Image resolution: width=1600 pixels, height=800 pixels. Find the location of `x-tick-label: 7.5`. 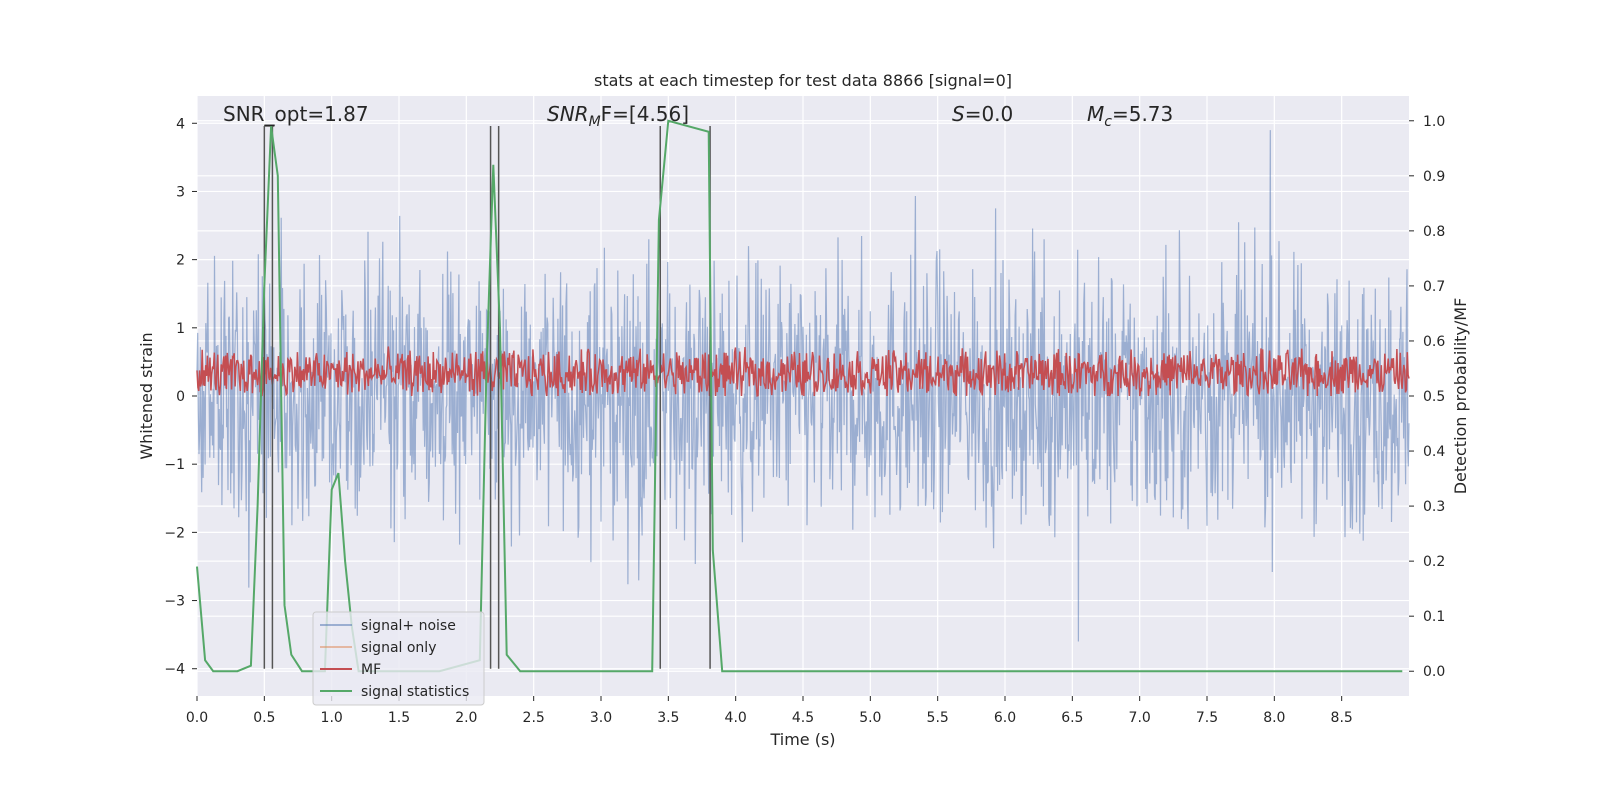

x-tick-label: 7.5 is located at coordinates (1207, 718).